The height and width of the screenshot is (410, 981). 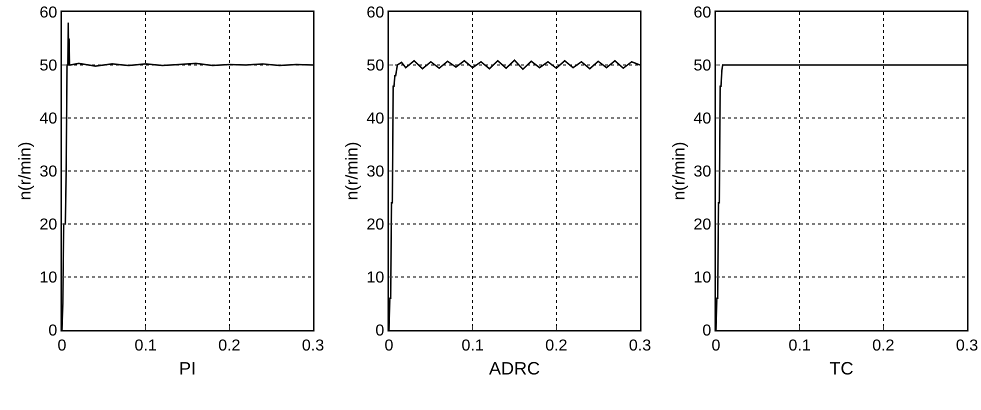 I want to click on x-axis-title: ADRC, so click(x=514, y=368).